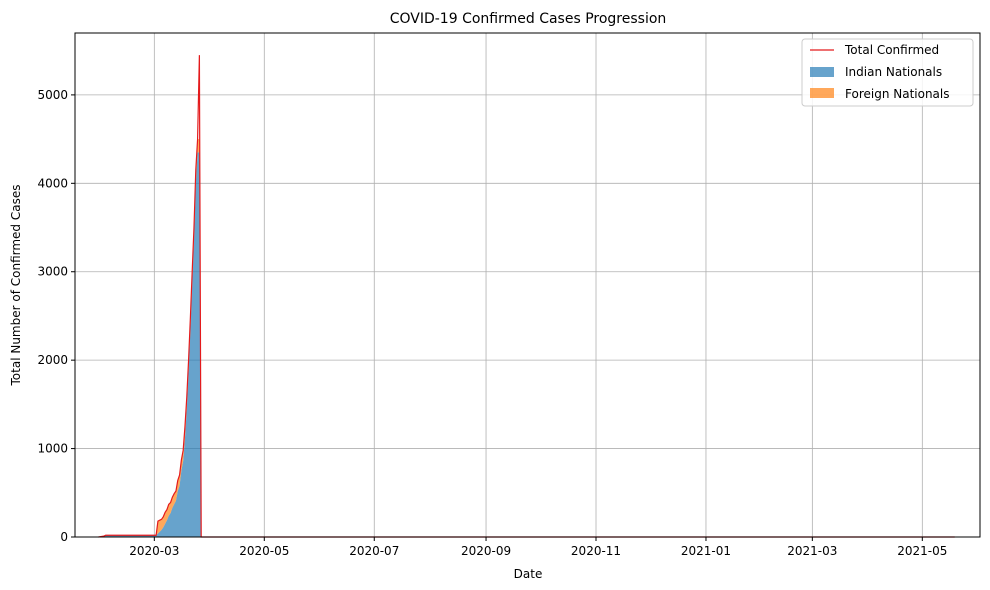  Describe the element at coordinates (374, 551) in the screenshot. I see `x-tick-label: 2020-07` at that location.